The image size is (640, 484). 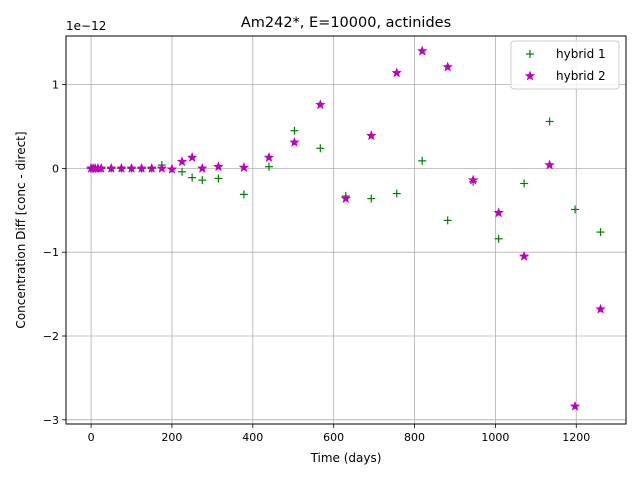 I want to click on legend-label-series-1: hybrid 1, so click(x=581, y=54).